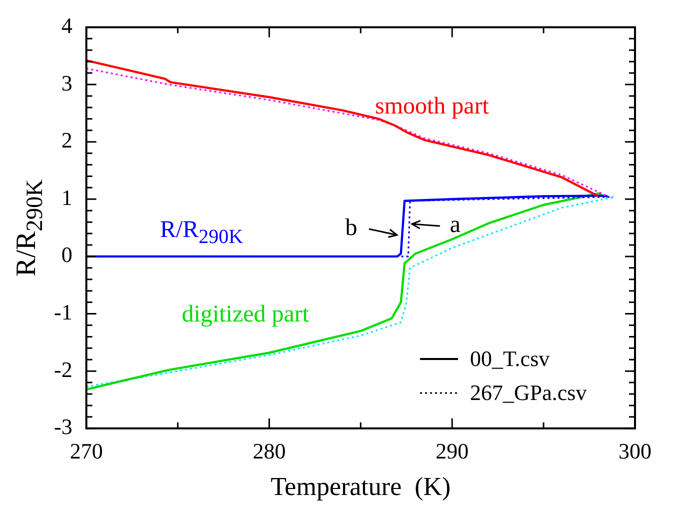 This screenshot has height=516, width=673. I want to click on series-label: R/R$_{290K}$, so click(202, 233).